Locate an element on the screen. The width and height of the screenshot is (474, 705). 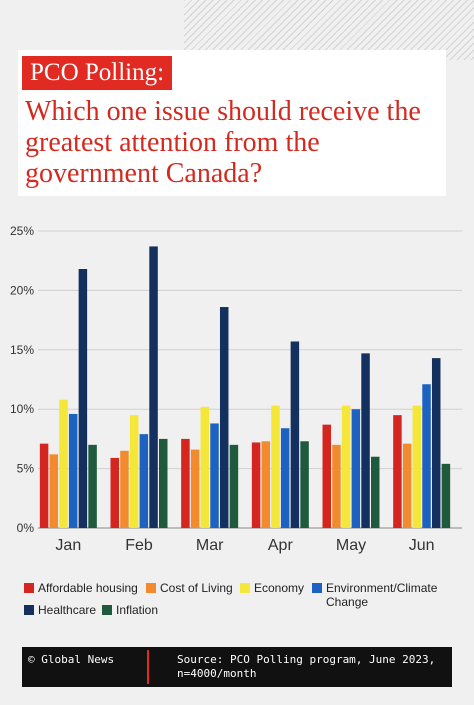
y-tick-label: 0% is located at coordinates (26, 528).